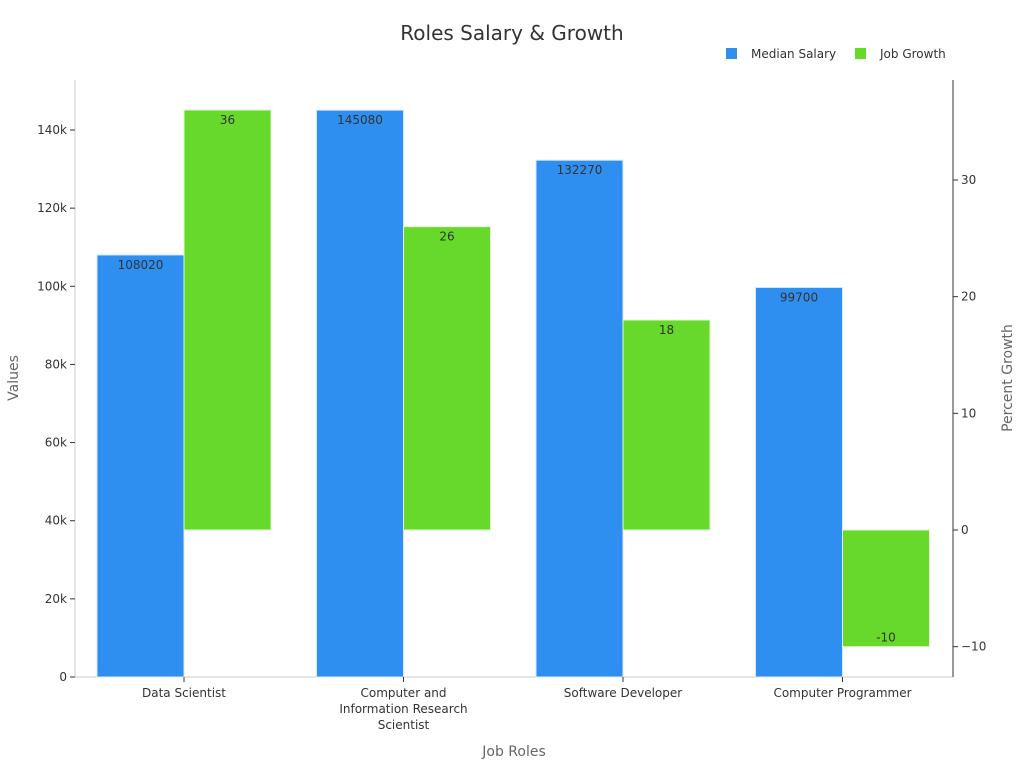 This screenshot has width=1024, height=768. I want to click on y-tick-label: 60k, so click(56, 443).